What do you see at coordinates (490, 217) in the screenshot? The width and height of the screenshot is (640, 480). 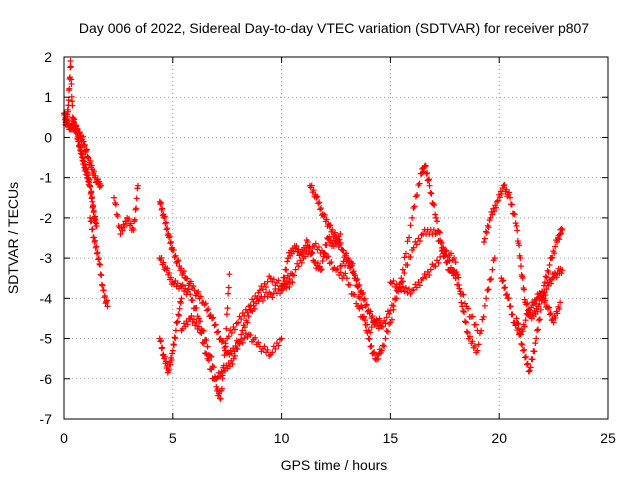 I see `arc14-point` at bounding box center [490, 217].